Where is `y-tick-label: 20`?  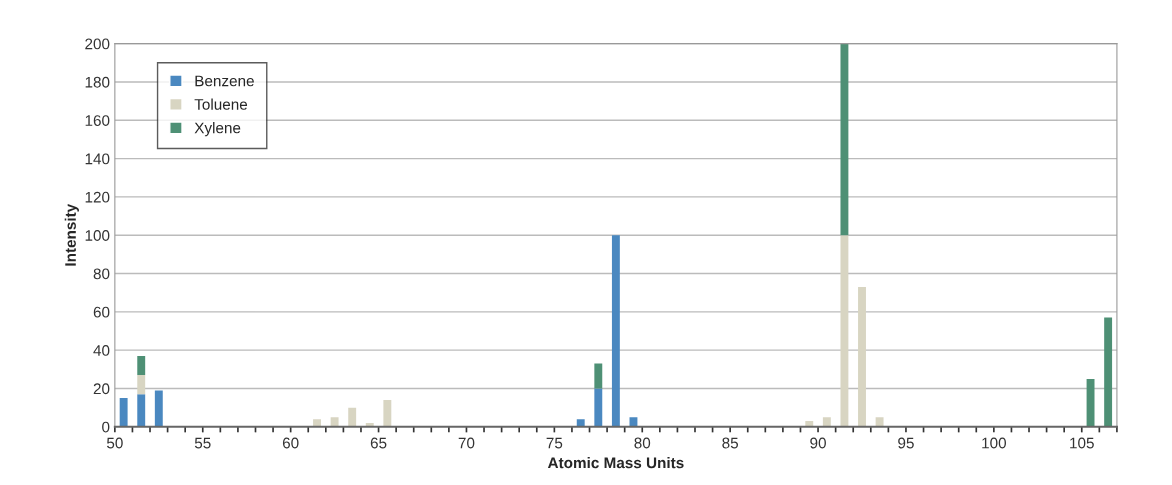 y-tick-label: 20 is located at coordinates (101, 389).